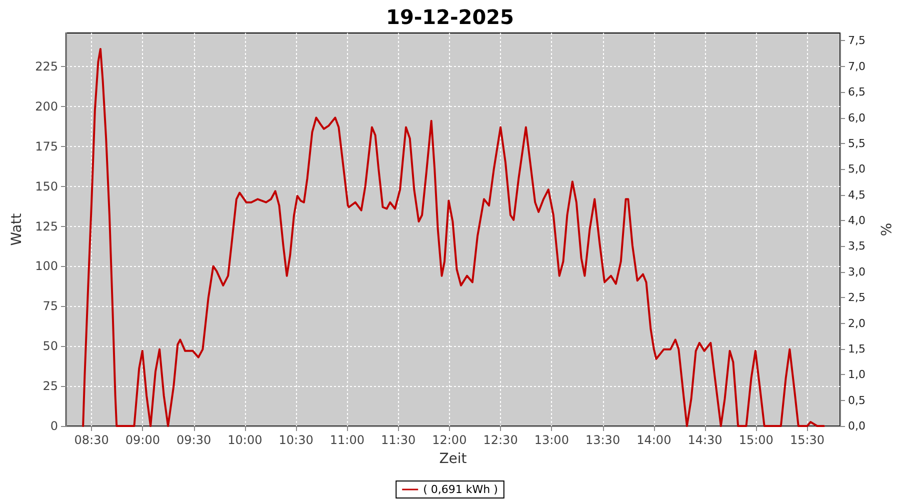  Describe the element at coordinates (46, 67) in the screenshot. I see `y-tick-label: 225` at that location.